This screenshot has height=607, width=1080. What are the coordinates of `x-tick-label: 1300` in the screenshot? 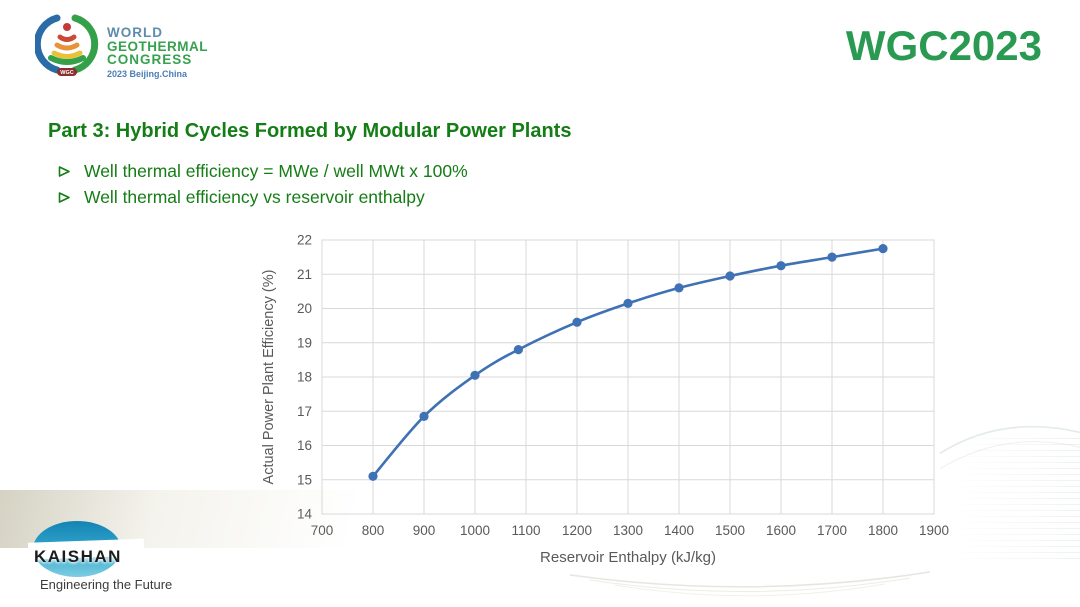 It's located at (628, 530).